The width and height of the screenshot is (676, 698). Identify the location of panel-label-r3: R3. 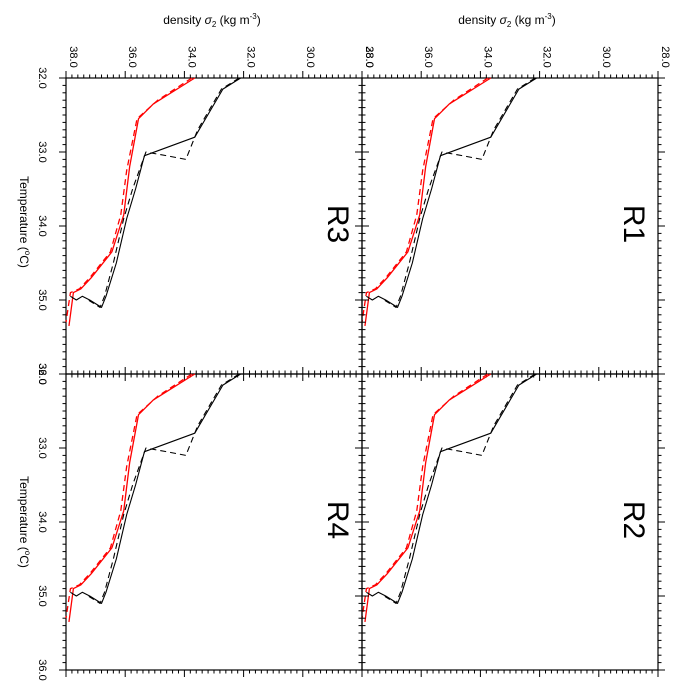
(337, 224).